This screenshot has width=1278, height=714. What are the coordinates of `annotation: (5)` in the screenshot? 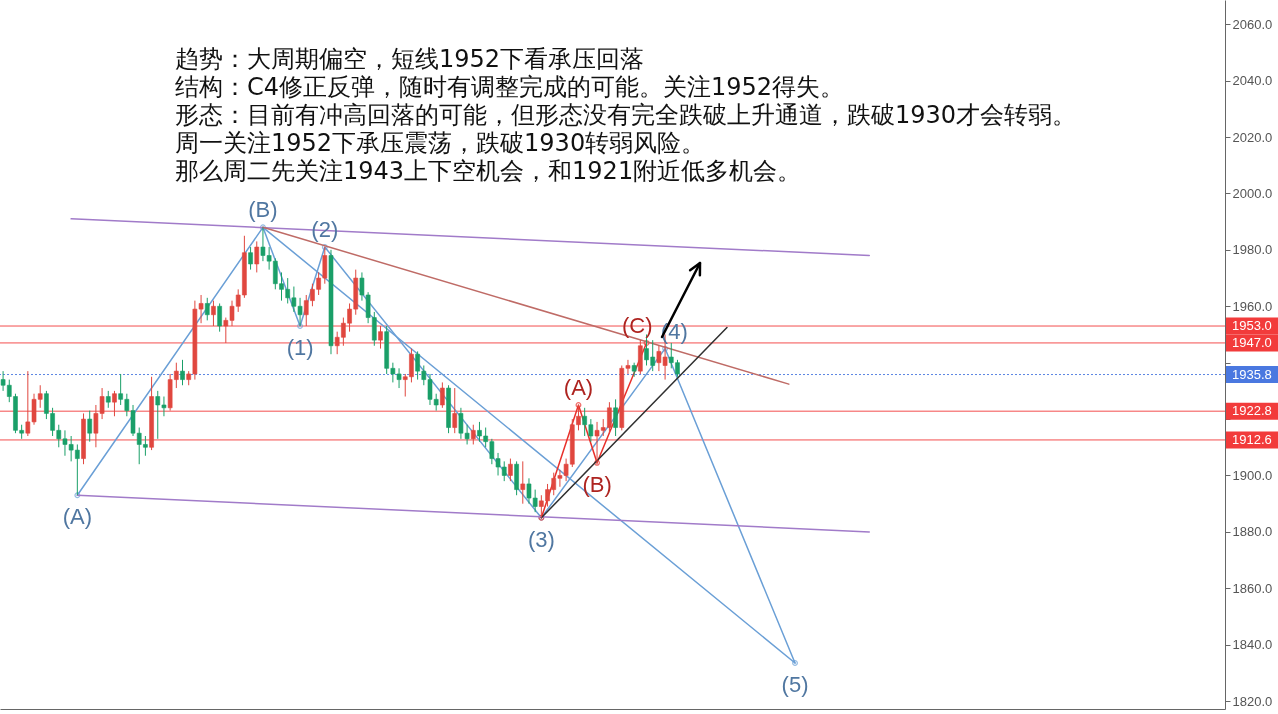 It's located at (795, 685).